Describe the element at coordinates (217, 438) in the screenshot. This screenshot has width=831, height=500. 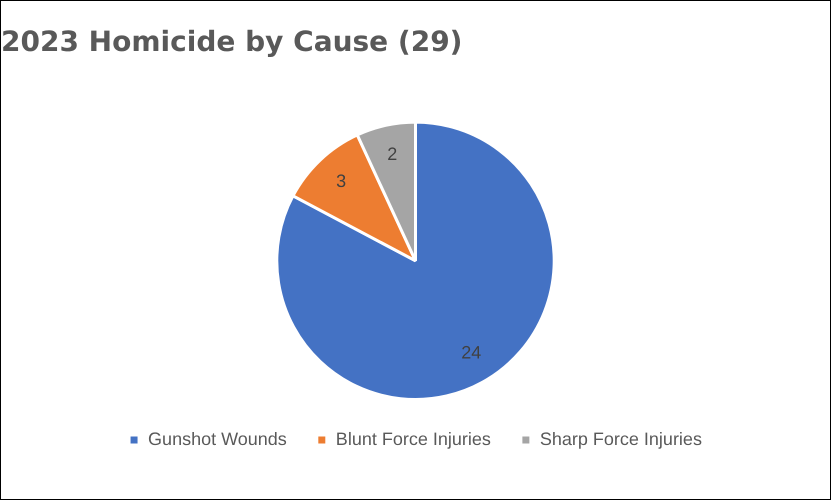
I see `legend-label: Gunshot Wounds` at that location.